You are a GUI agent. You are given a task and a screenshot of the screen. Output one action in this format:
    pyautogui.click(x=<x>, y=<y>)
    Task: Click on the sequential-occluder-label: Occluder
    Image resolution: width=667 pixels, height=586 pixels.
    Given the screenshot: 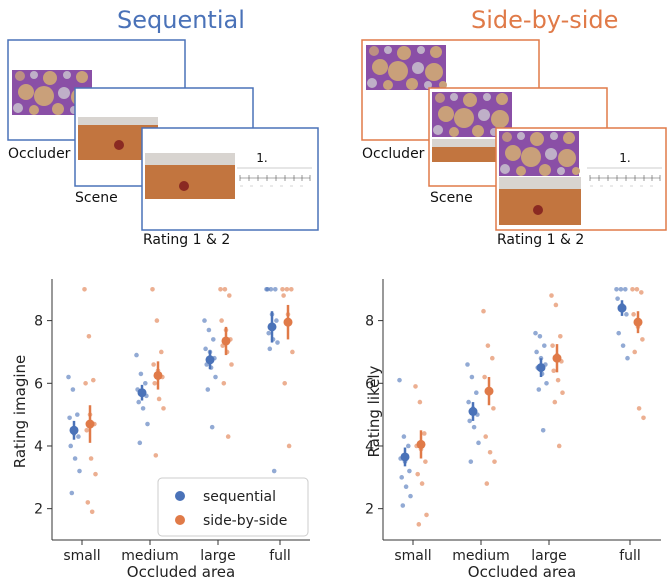 What is the action you would take?
    pyautogui.click(x=39, y=154)
    